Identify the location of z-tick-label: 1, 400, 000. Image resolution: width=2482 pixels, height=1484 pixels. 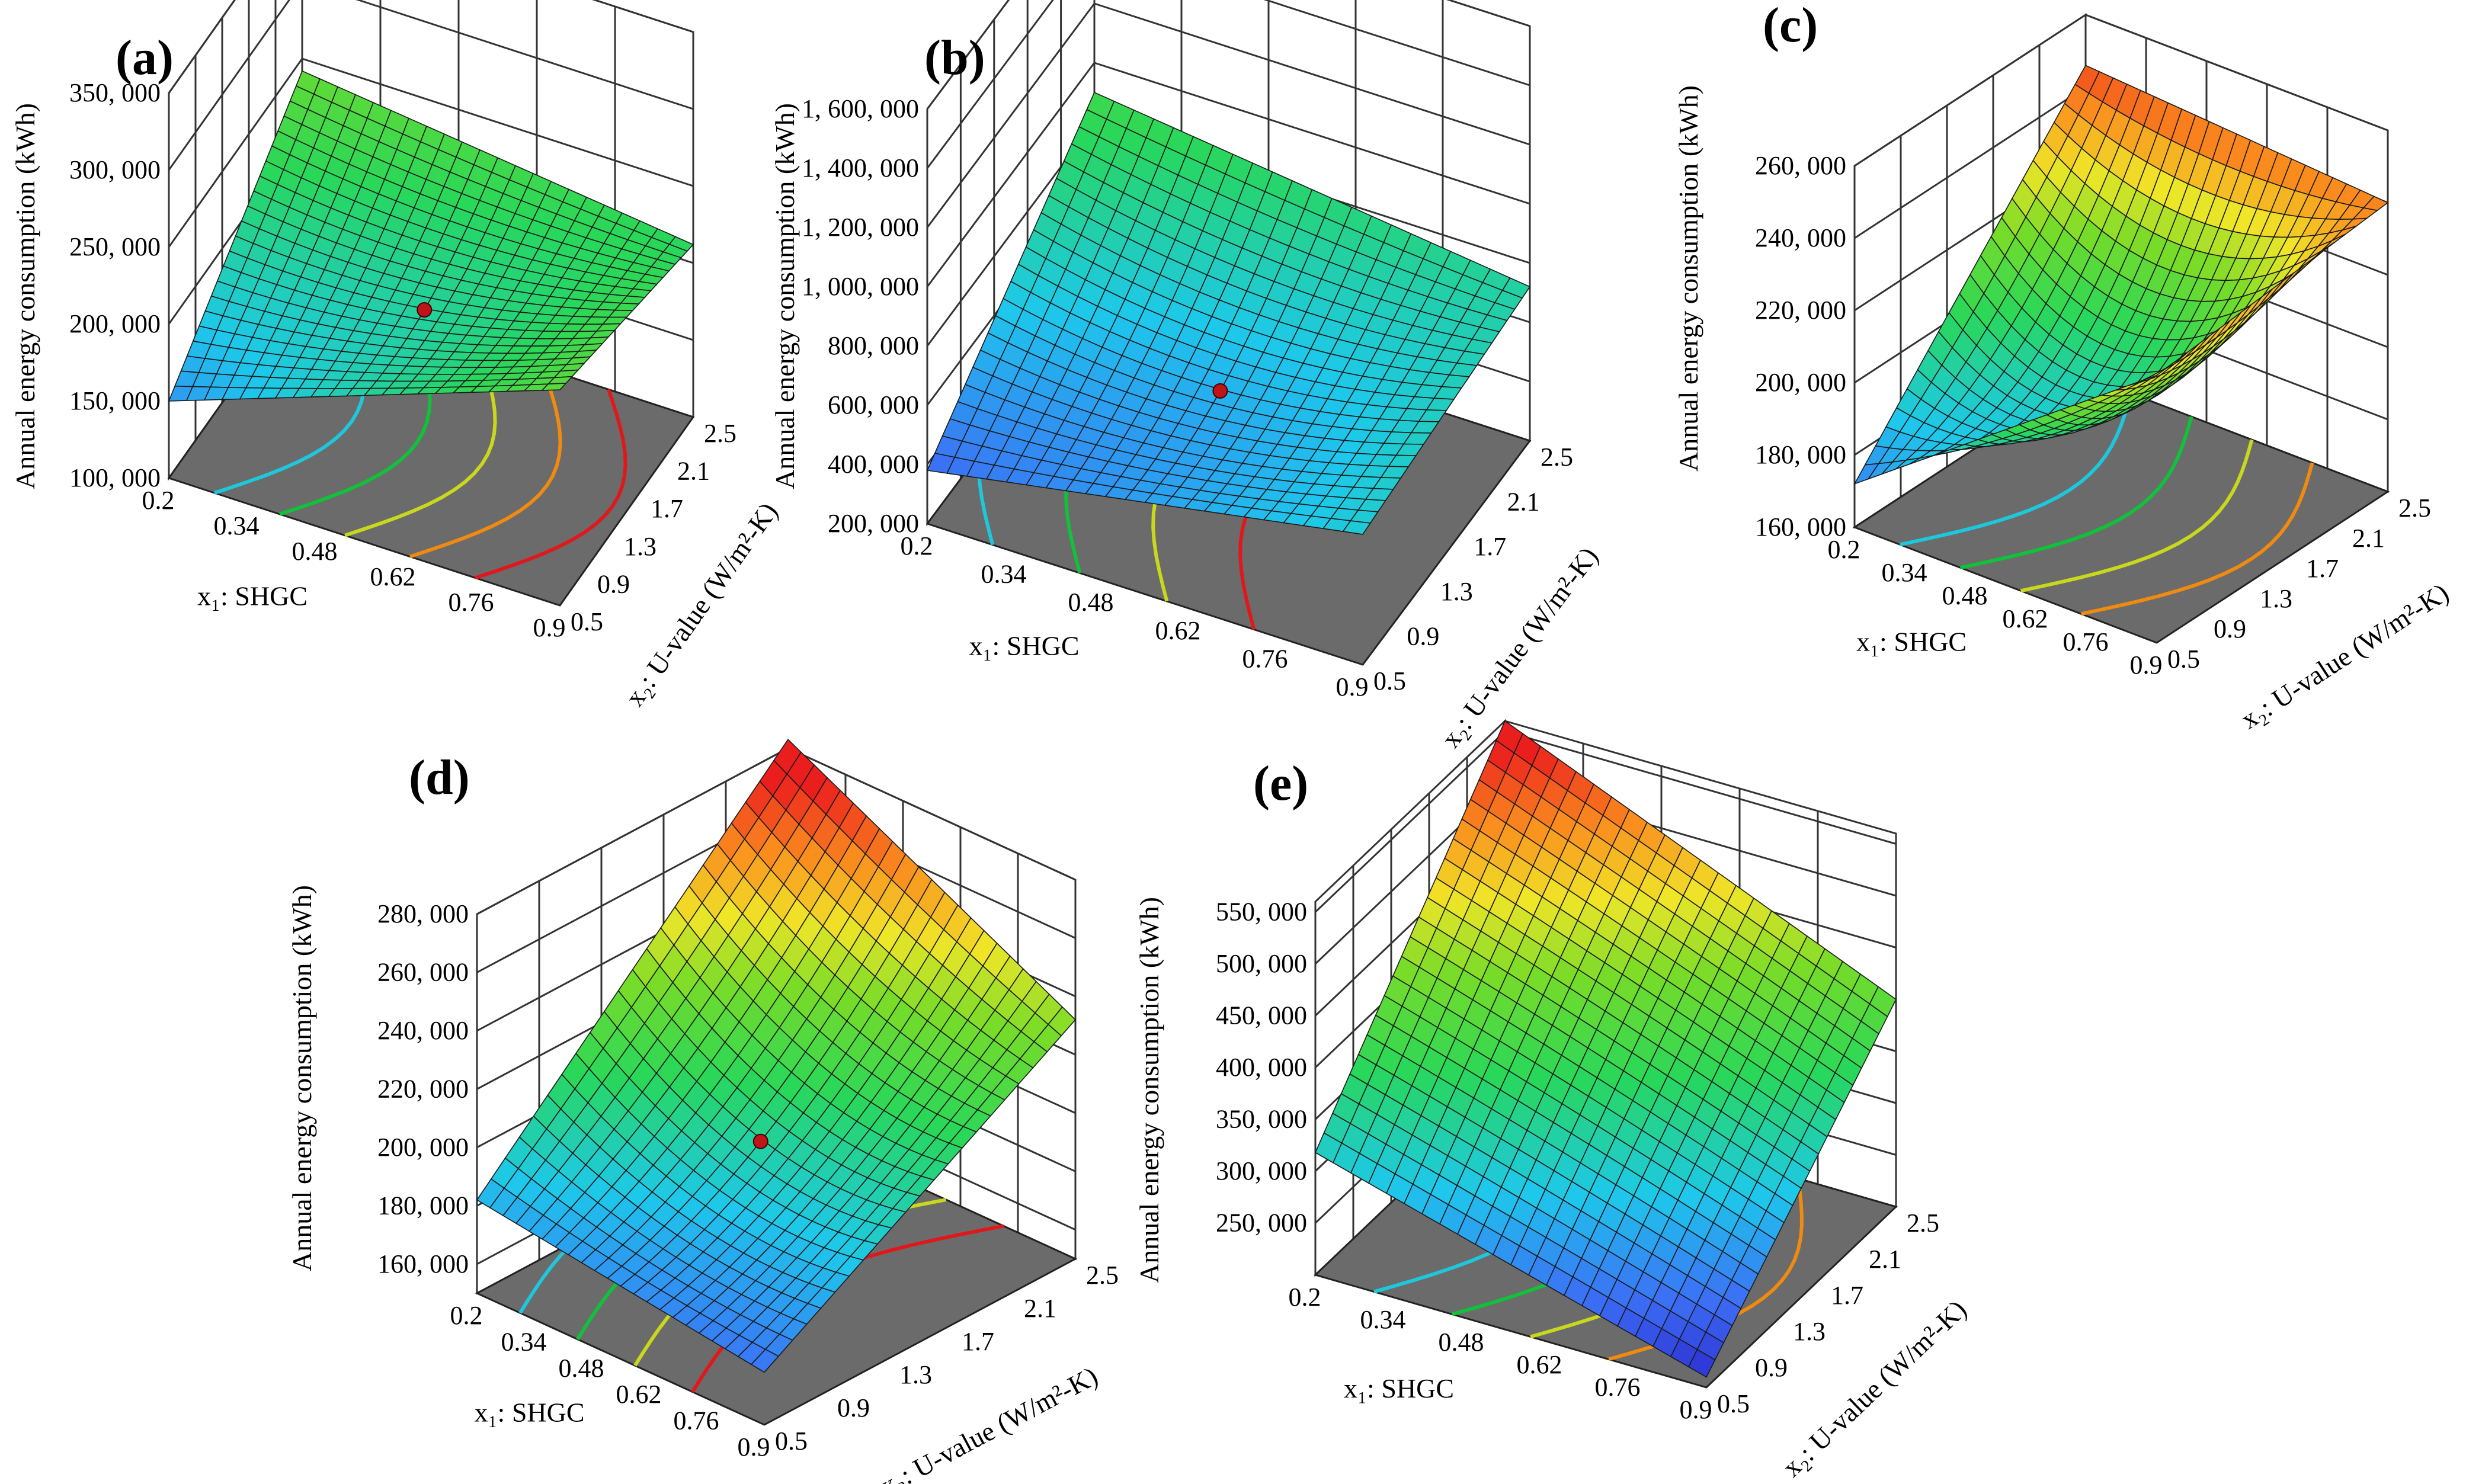
(860, 167).